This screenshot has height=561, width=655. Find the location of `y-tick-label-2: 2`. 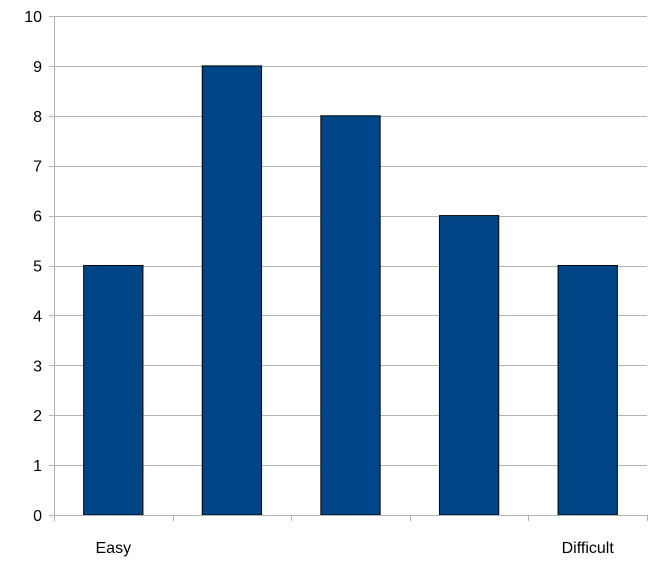

y-tick-label-2: 2 is located at coordinates (37, 416).